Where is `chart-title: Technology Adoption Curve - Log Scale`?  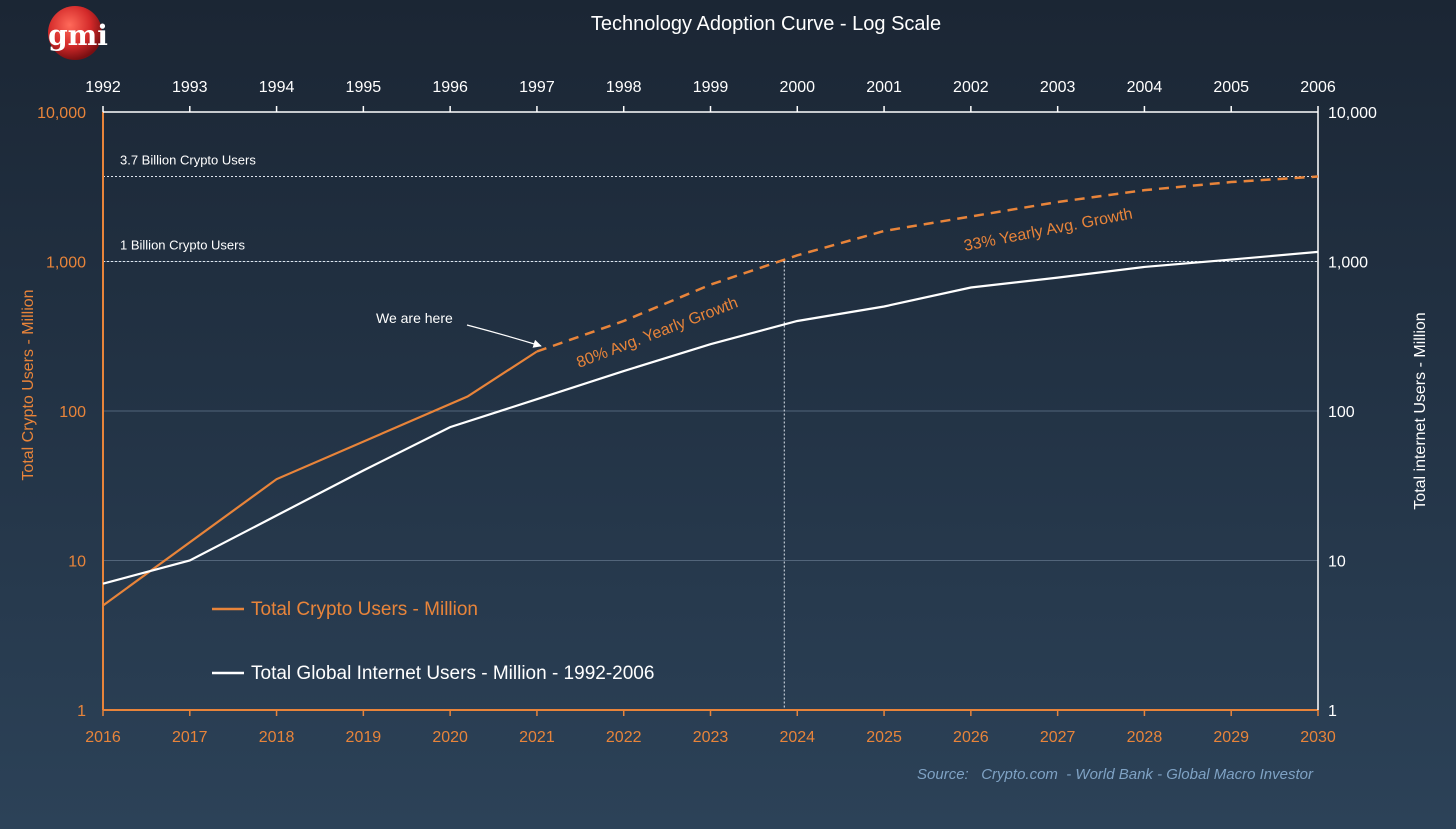 chart-title: Technology Adoption Curve - Log Scale is located at coordinates (766, 24).